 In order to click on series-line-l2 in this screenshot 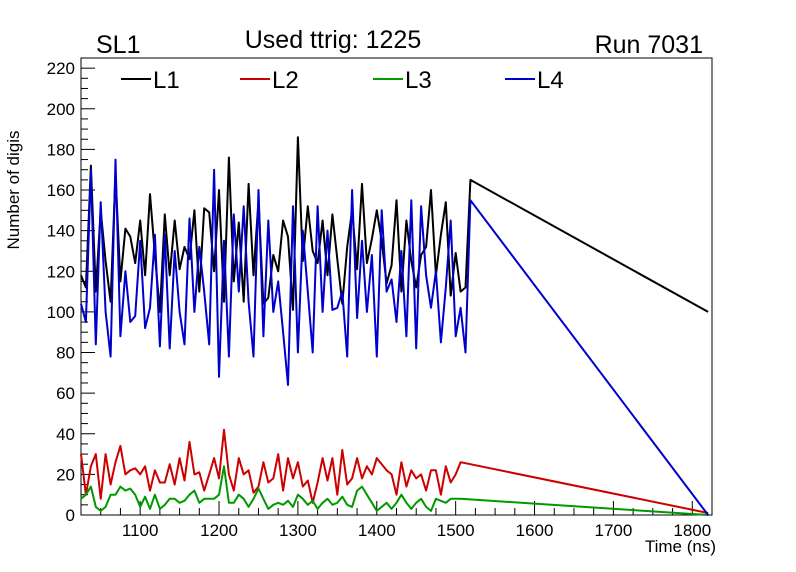, I will do `click(394, 471)`.